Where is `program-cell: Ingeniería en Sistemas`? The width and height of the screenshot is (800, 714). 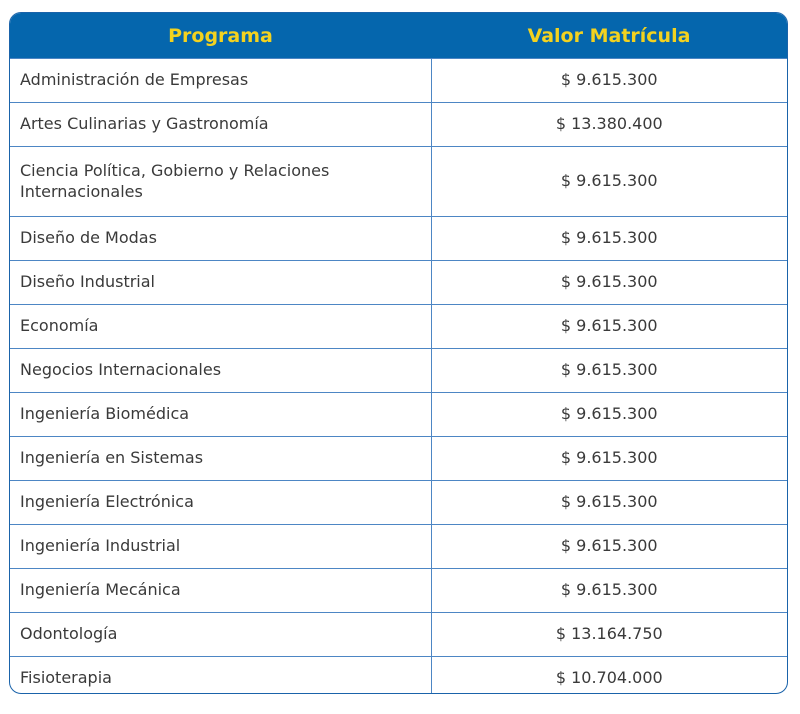 program-cell: Ingeniería en Sistemas is located at coordinates (221, 458).